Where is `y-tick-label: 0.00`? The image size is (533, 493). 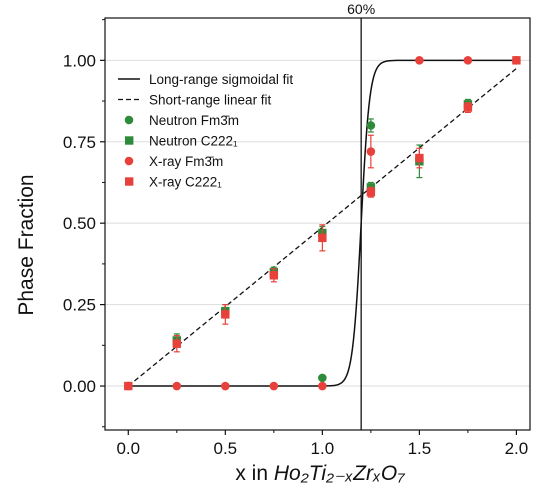 y-tick-label: 0.00 is located at coordinates (79, 386).